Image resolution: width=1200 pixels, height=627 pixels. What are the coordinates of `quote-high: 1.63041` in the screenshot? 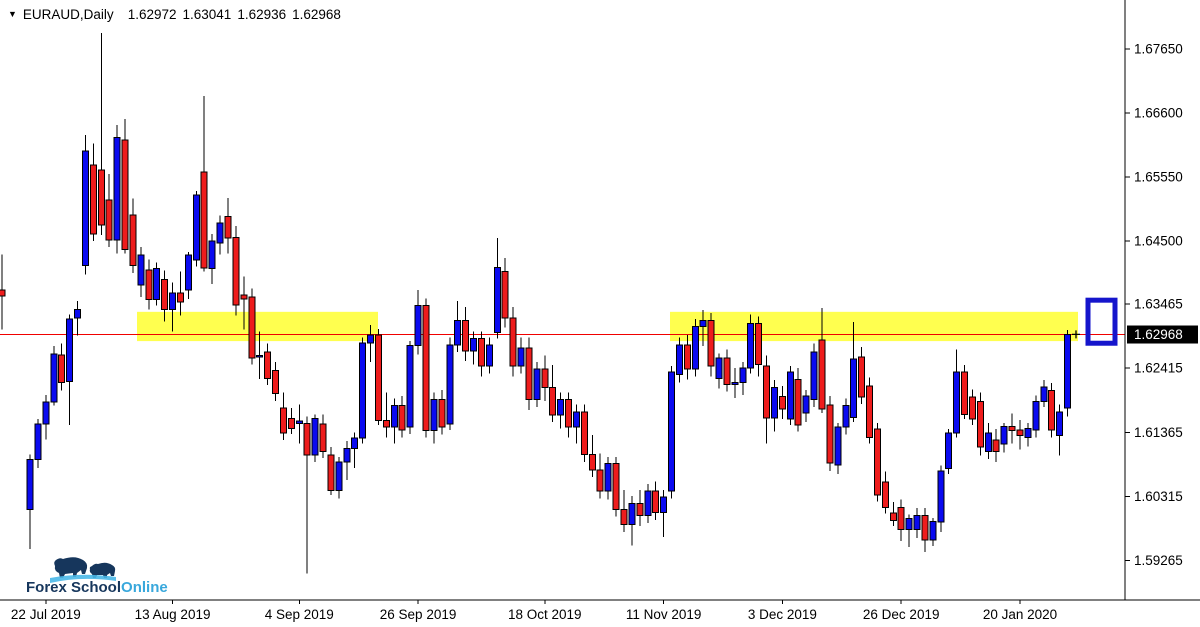 It's located at (207, 14).